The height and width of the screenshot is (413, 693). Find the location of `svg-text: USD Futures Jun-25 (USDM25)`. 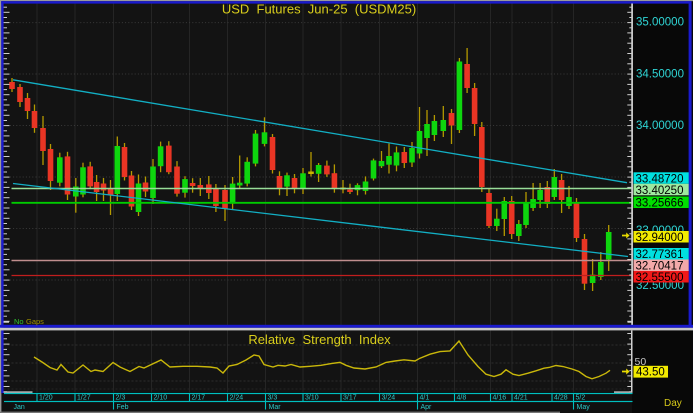

svg-text: USD Futures Jun-25 (USDM25) is located at coordinates (319, 9).